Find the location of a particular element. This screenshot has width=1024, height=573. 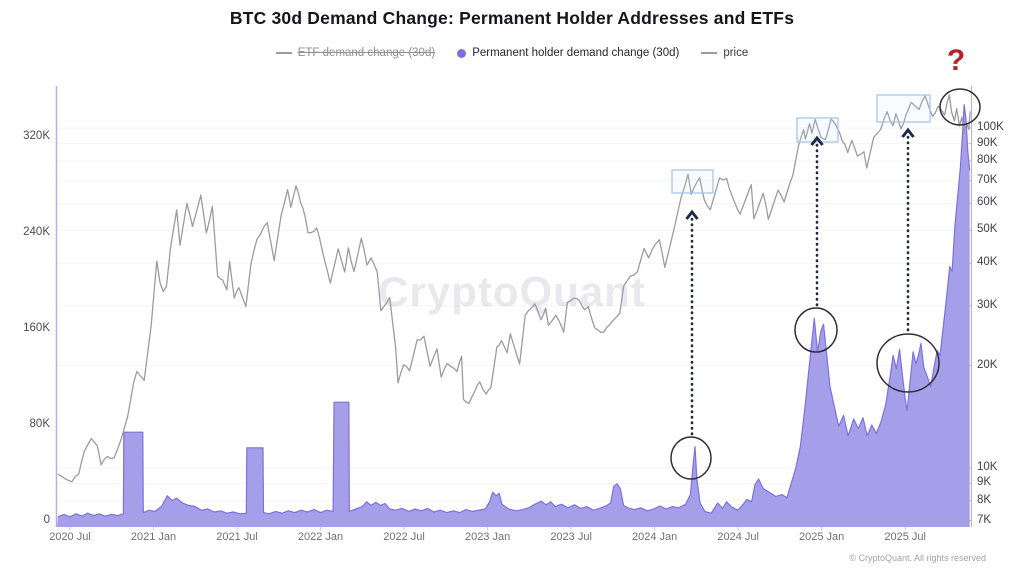

legend-item-price: price is located at coordinates (724, 53).